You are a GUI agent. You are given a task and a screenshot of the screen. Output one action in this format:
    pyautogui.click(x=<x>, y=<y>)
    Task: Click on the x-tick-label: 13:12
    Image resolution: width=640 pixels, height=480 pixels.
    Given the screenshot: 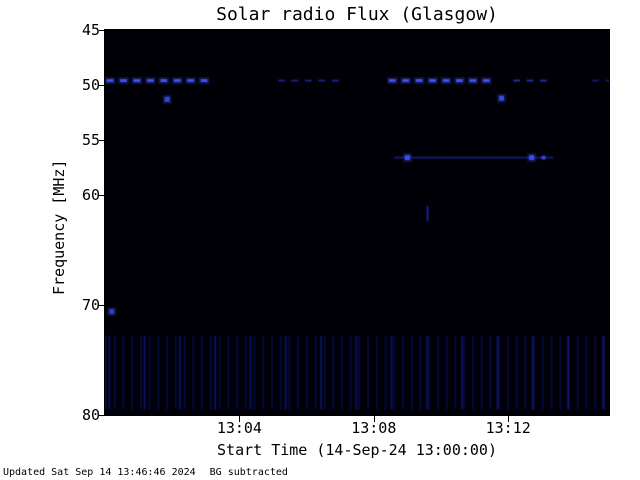 What is the action you would take?
    pyautogui.click(x=508, y=428)
    